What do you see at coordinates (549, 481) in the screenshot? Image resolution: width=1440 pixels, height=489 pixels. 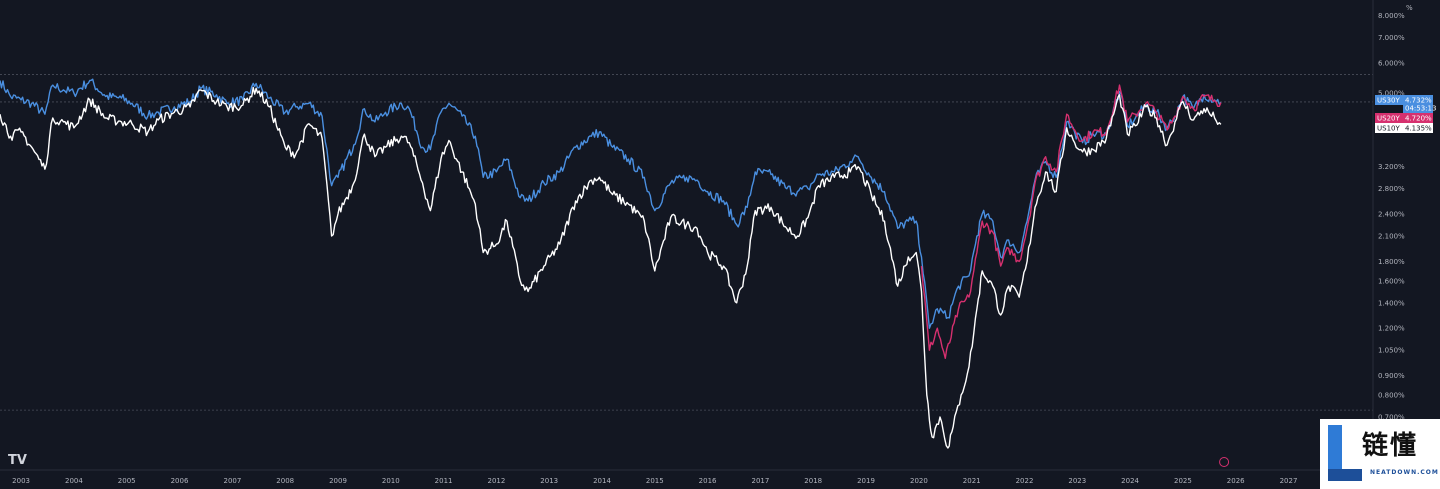 I see `x-tick-10: 2013` at bounding box center [549, 481].